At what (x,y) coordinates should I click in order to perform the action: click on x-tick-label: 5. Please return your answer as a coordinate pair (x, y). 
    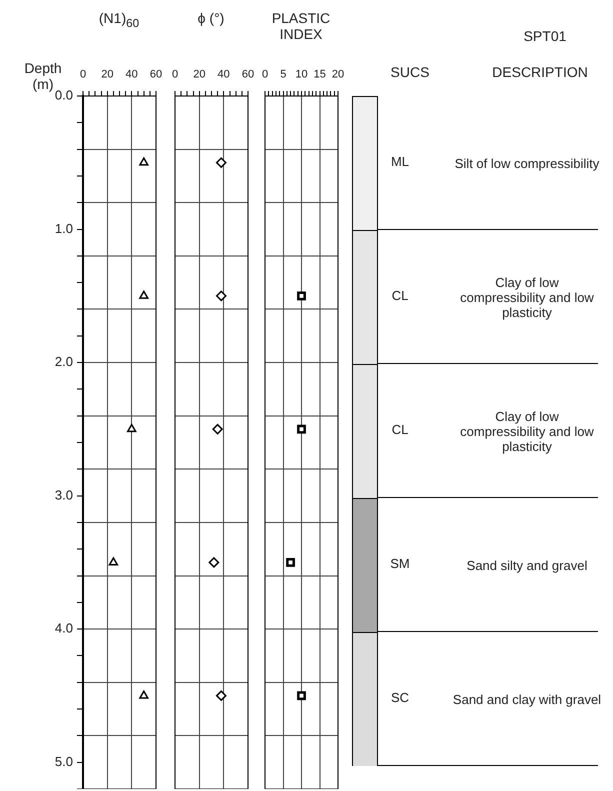
    Looking at the image, I should click on (283, 74).